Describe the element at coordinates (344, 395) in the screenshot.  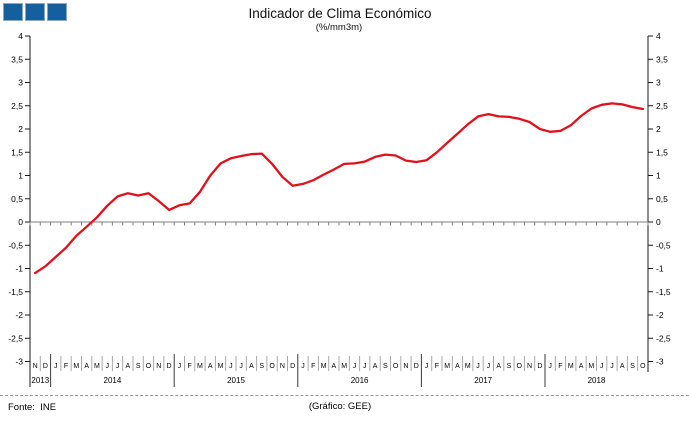
I see `footer-divider` at that location.